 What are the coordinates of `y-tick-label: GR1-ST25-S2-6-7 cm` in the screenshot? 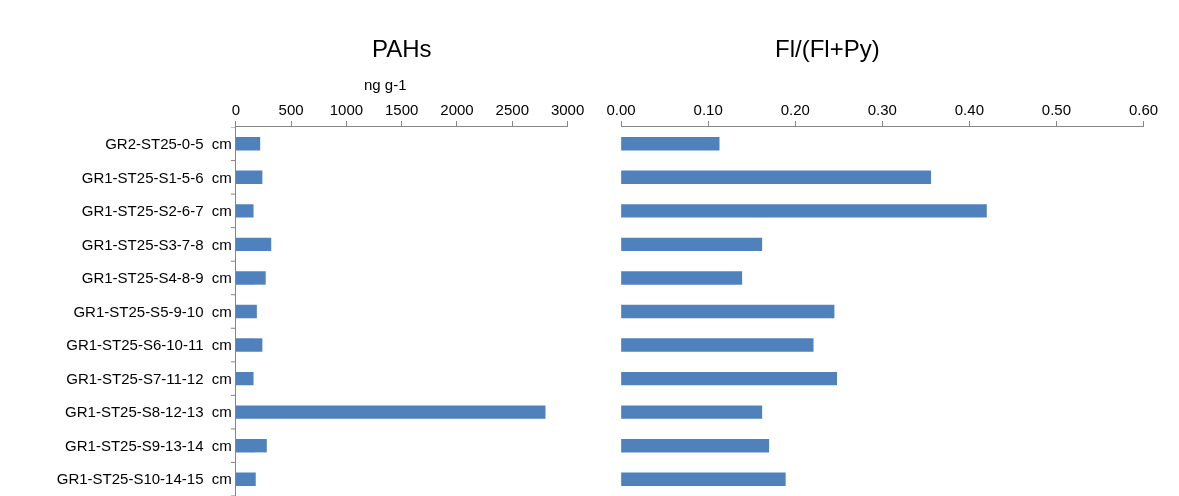 It's located at (156, 211).